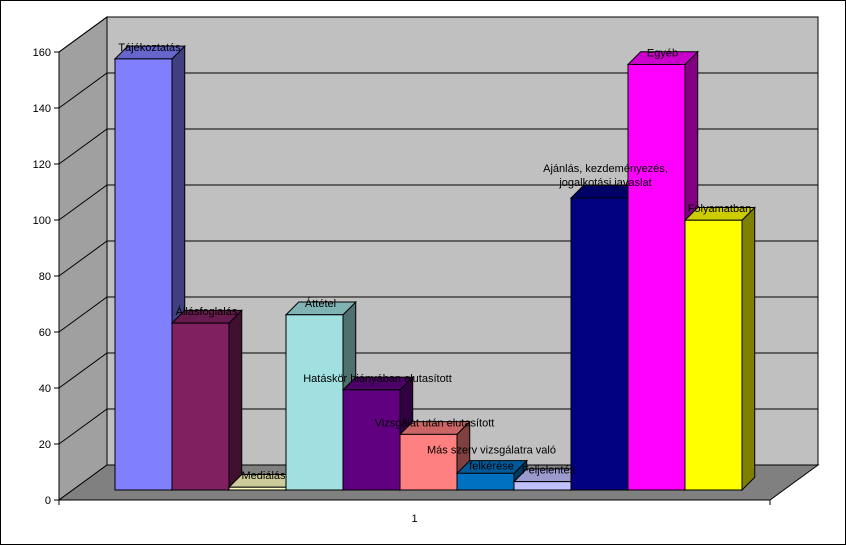 This screenshot has height=545, width=846. Describe the element at coordinates (491, 466) in the screenshot. I see `data-label: felkérése` at that location.